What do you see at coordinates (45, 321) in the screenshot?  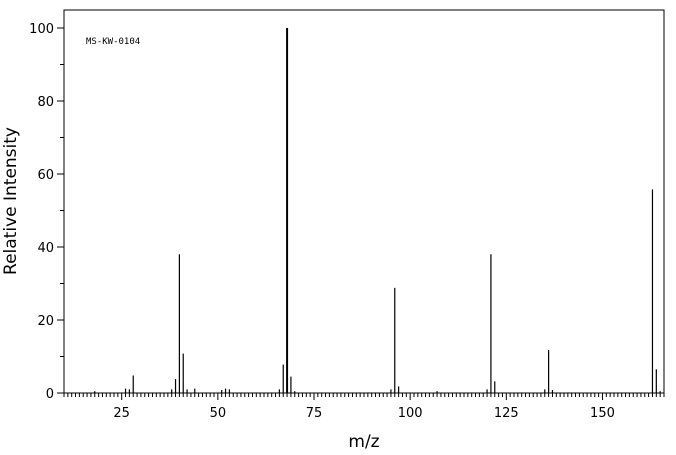 I see `y-tick-label: 20` at bounding box center [45, 321].